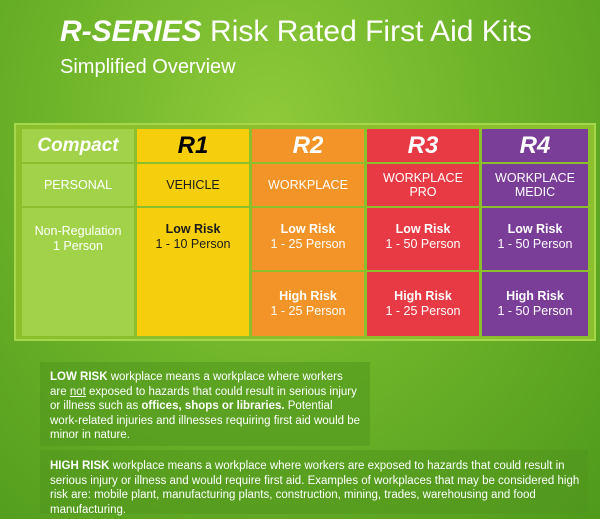 The image size is (600, 519). Describe the element at coordinates (535, 145) in the screenshot. I see `column-header: R4` at that location.